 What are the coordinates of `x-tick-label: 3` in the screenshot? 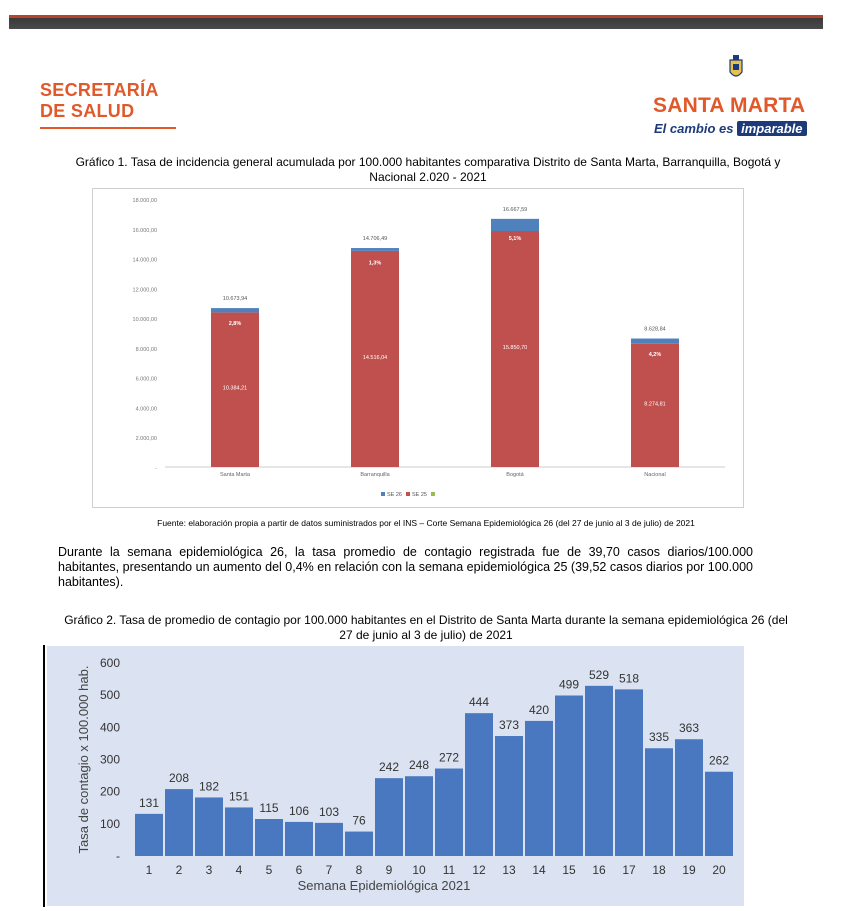 It's located at (209, 870).